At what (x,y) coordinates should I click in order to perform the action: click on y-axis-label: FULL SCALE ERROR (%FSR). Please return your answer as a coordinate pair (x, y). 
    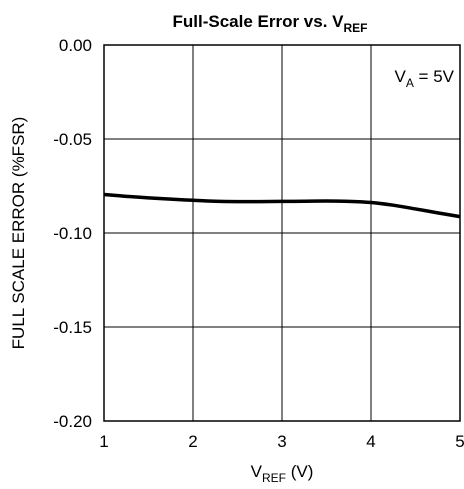
    Looking at the image, I should click on (18, 233).